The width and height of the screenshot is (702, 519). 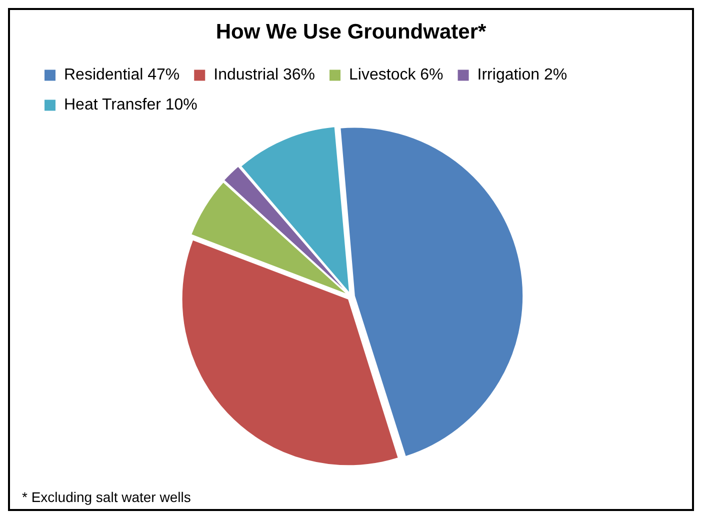 What do you see at coordinates (522, 75) in the screenshot?
I see `legend-label: Irrigation 2%` at bounding box center [522, 75].